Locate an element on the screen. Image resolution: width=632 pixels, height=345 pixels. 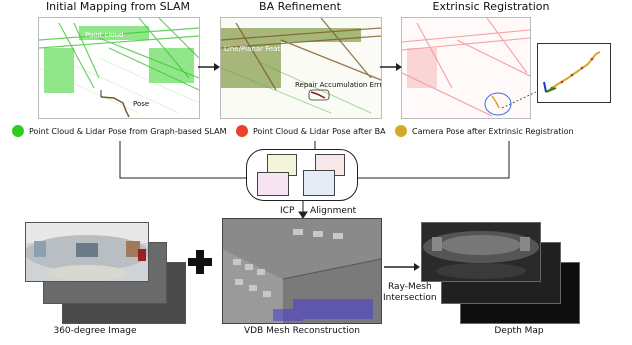
arrow-mesh-to-depth is located at coordinates (402, 267).